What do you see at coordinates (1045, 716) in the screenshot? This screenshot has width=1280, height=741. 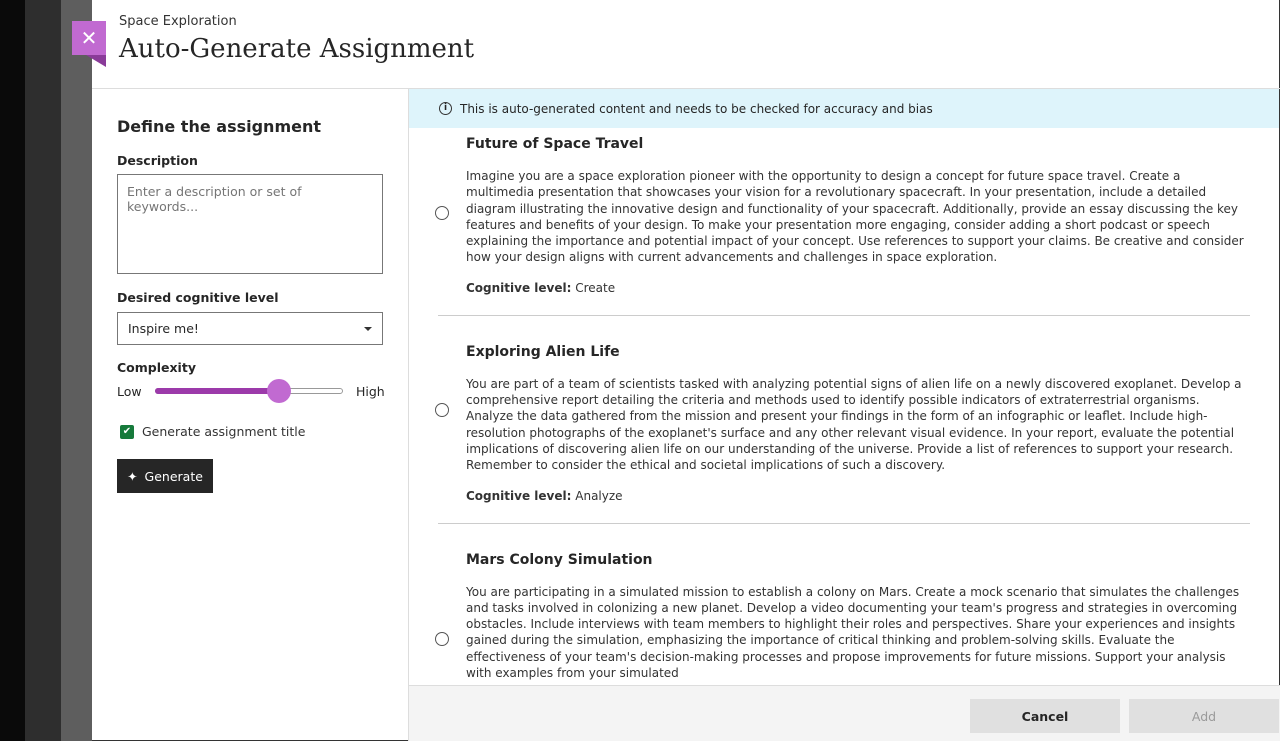 I see `cancel-button: Cancel` at bounding box center [1045, 716].